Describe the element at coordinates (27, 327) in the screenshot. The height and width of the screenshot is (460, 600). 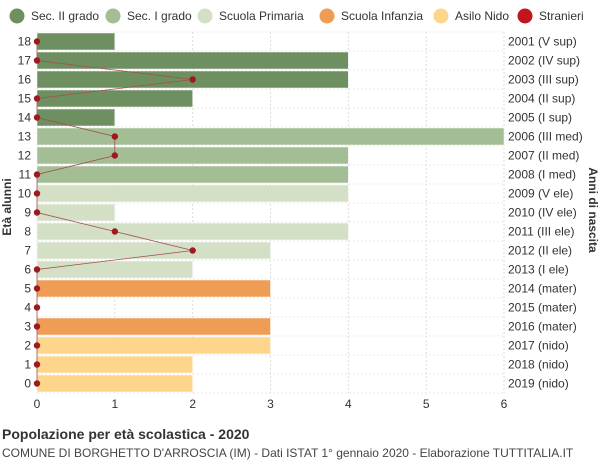
I see `age-tick-label: 3` at that location.